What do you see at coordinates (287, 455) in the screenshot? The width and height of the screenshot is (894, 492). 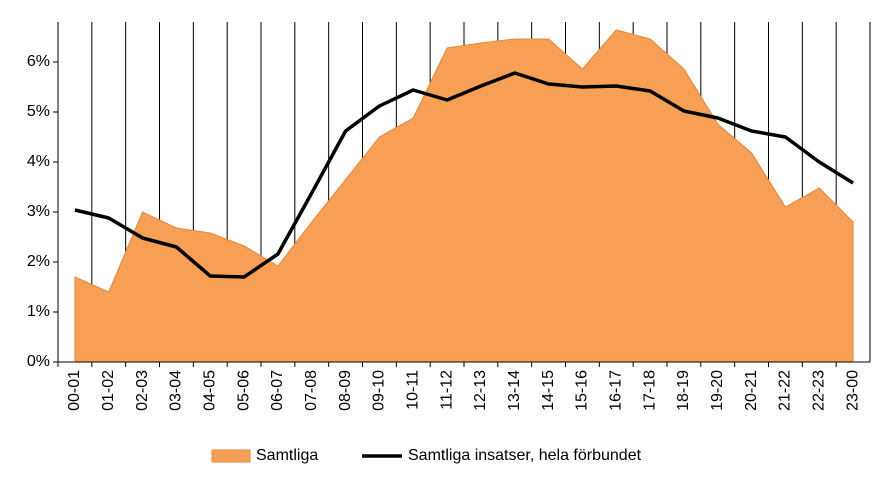 I see `legend-label: Samtliga` at bounding box center [287, 455].